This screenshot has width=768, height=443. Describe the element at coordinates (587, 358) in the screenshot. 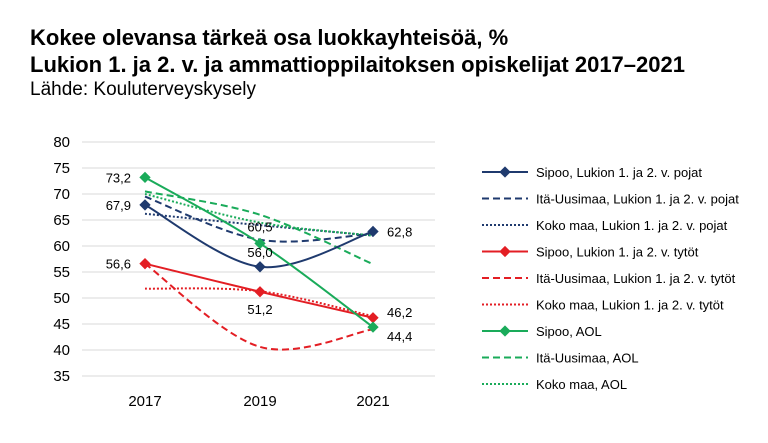

I see `legend-label: Itä-Uusimaa, AOL` at that location.